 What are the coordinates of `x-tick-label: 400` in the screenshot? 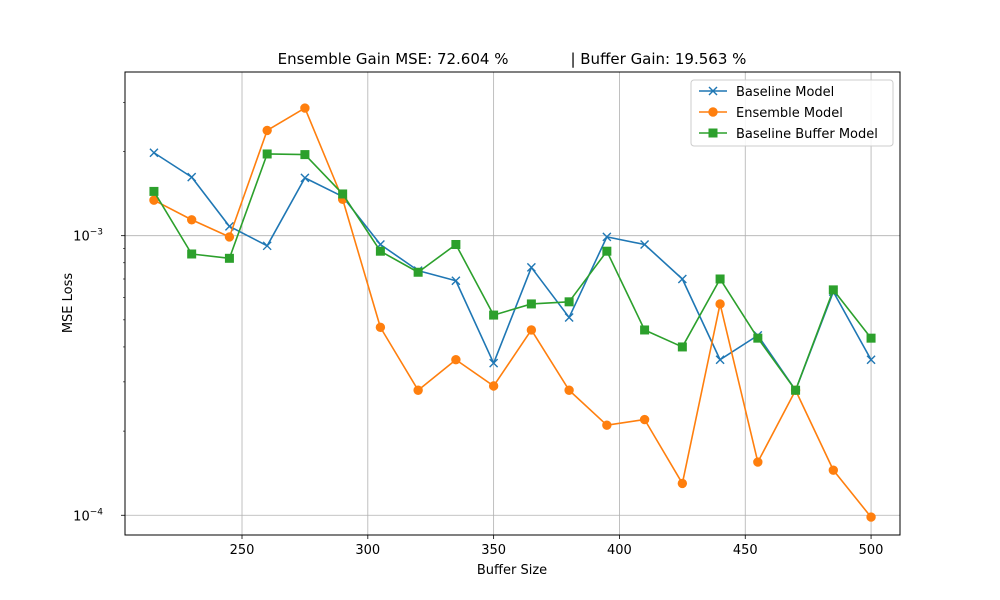 It's located at (619, 550).